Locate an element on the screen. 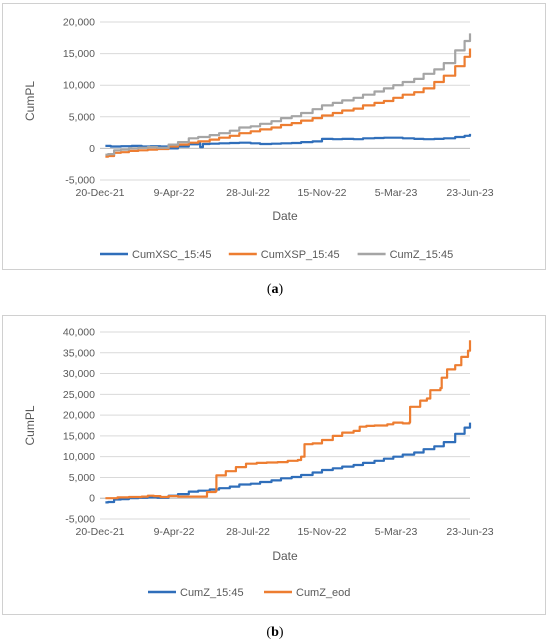  legend-entry: CumXSP_15:45 is located at coordinates (300, 255).